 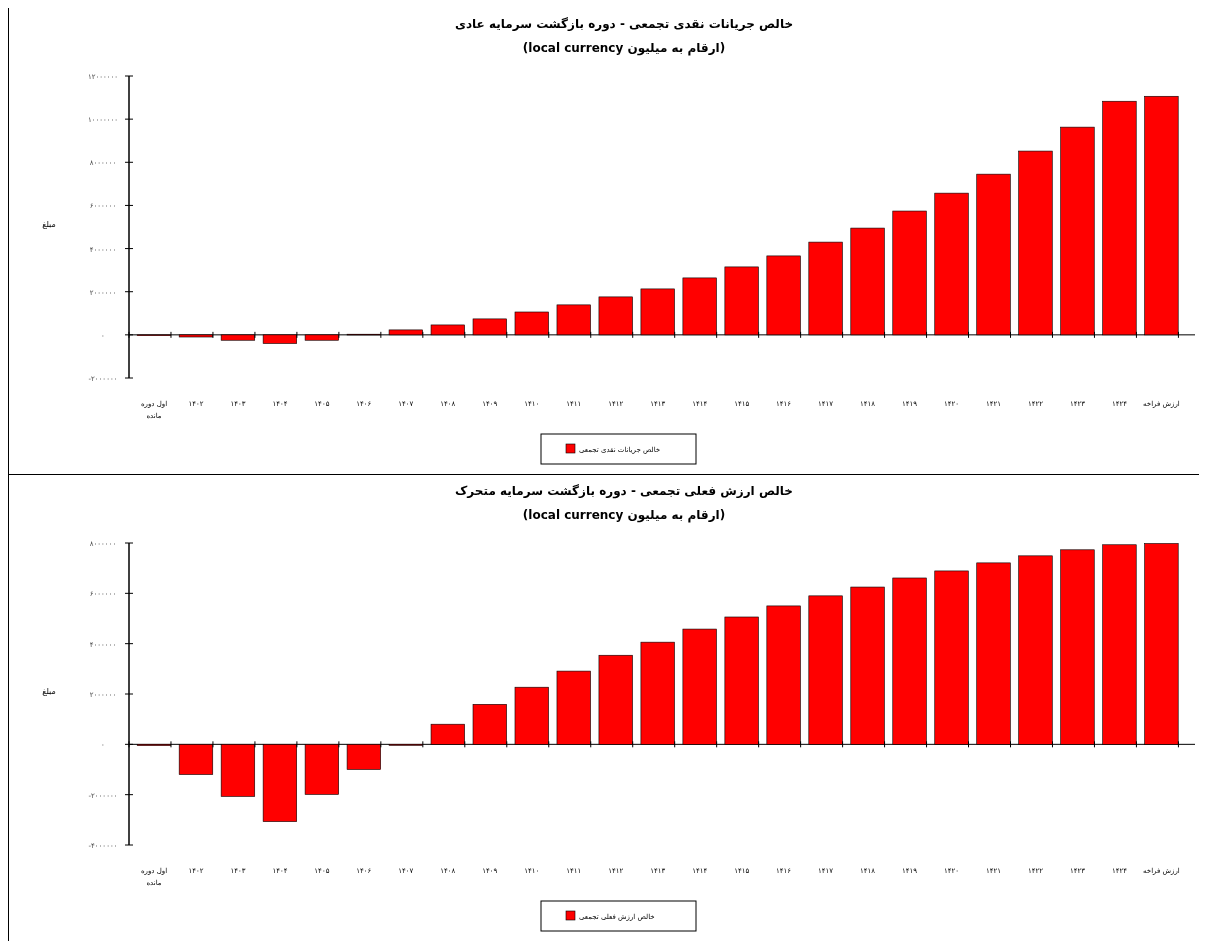 What do you see at coordinates (624, 491) in the screenshot?
I see `chart-title: خالص ارزش فعلی تجمعی - دوره بازگشت سرمایه متحرک` at bounding box center [624, 491].